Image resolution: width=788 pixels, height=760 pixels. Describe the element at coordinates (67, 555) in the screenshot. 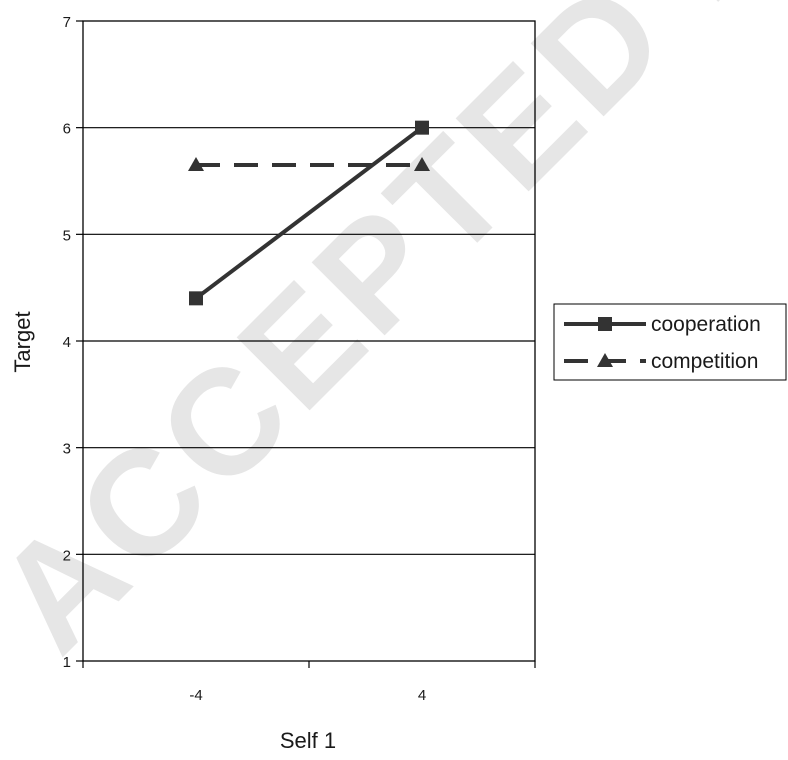

I see `y-tick-label-2: 2` at that location.